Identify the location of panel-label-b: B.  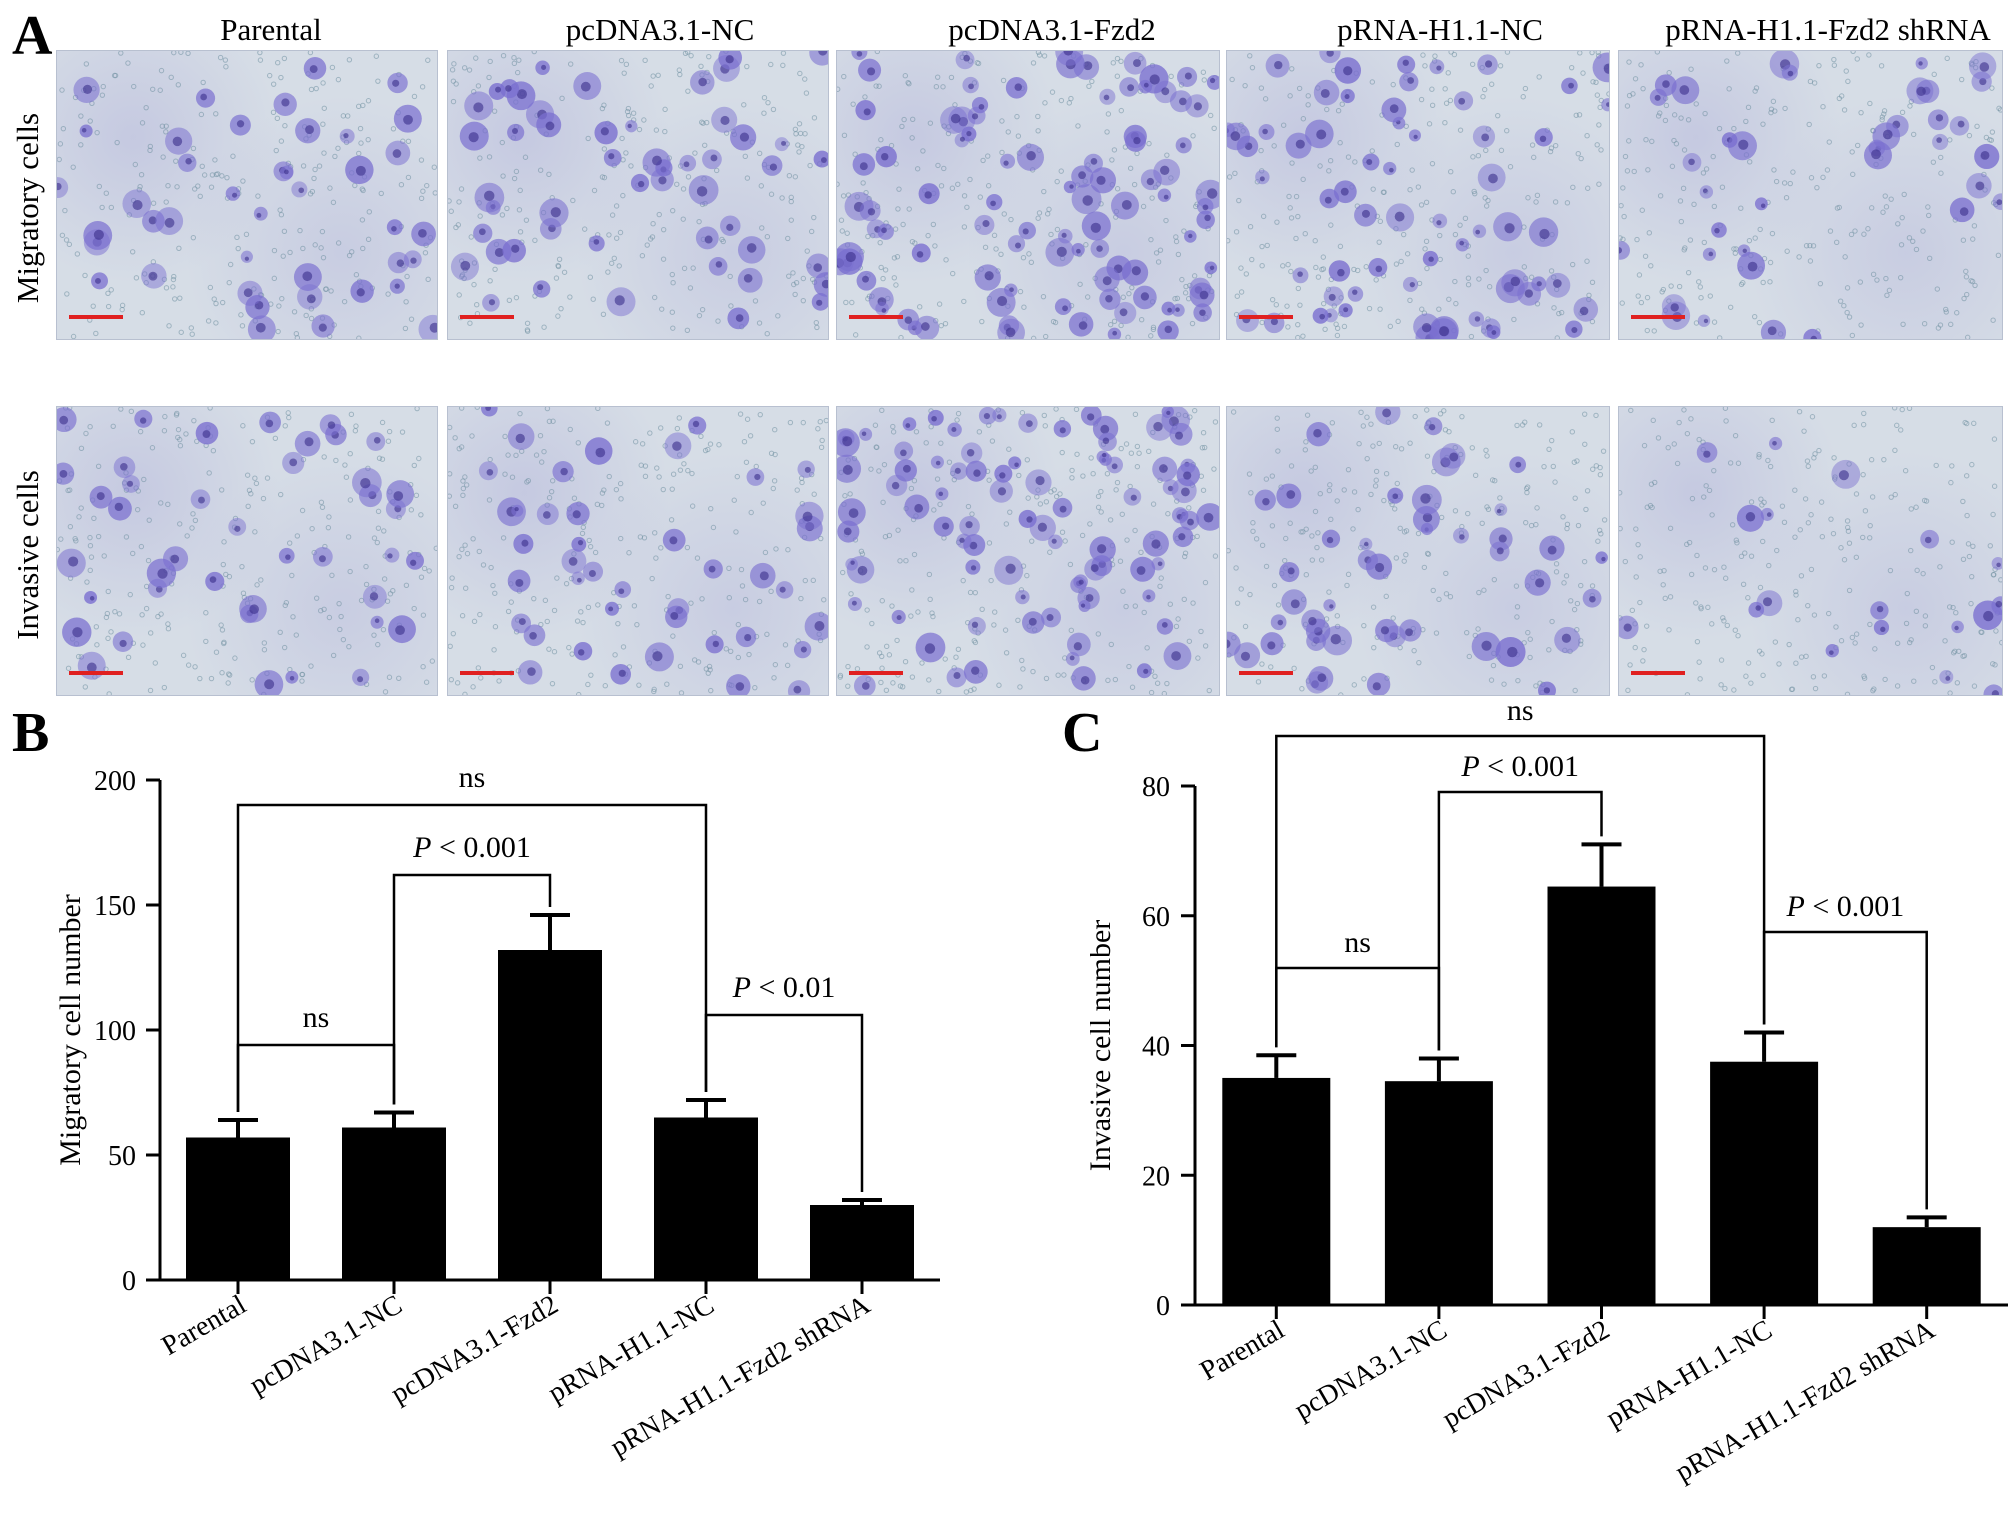
(31, 733).